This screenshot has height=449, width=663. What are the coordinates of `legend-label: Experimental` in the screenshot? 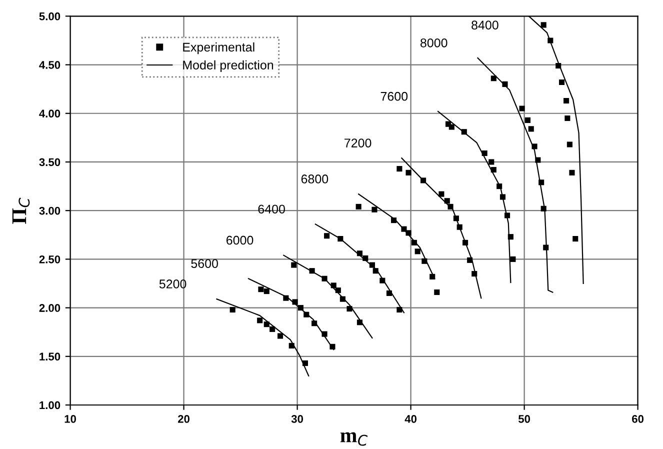 It's located at (218, 48).